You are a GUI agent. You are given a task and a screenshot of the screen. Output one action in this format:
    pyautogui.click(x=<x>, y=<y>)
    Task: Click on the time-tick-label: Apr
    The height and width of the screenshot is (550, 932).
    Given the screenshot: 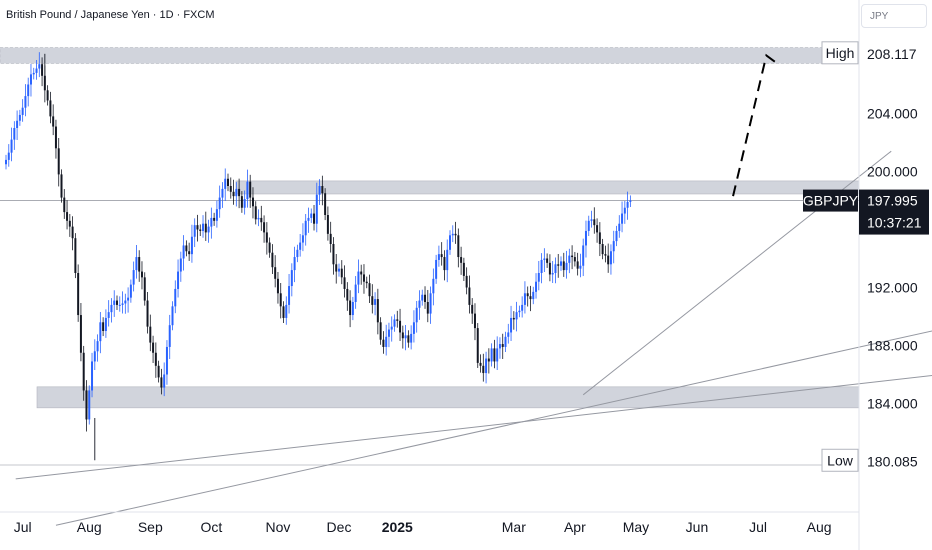 What is the action you would take?
    pyautogui.click(x=575, y=527)
    